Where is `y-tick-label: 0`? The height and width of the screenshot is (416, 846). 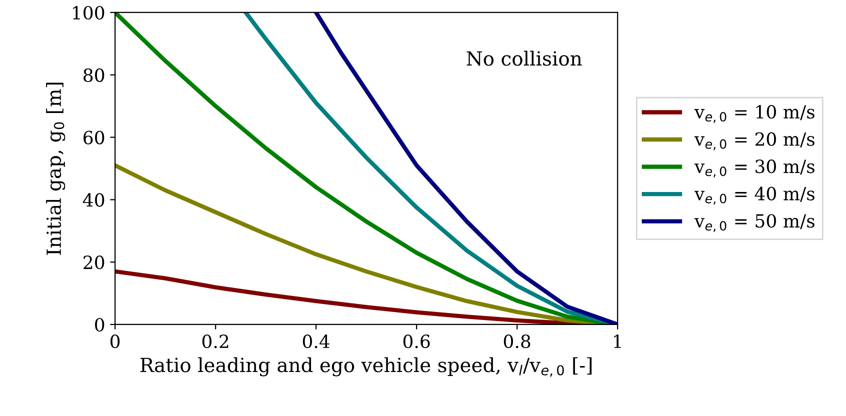
y-tick-label: 0 is located at coordinates (99, 325).